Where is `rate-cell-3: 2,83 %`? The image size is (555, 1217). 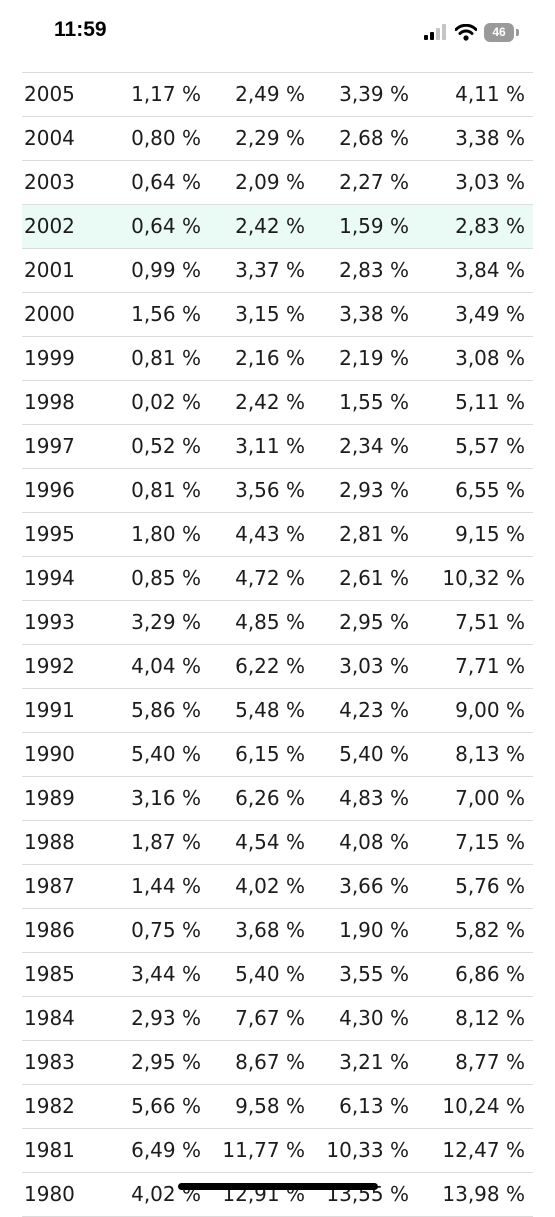 rate-cell-3: 2,83 % is located at coordinates (374, 270).